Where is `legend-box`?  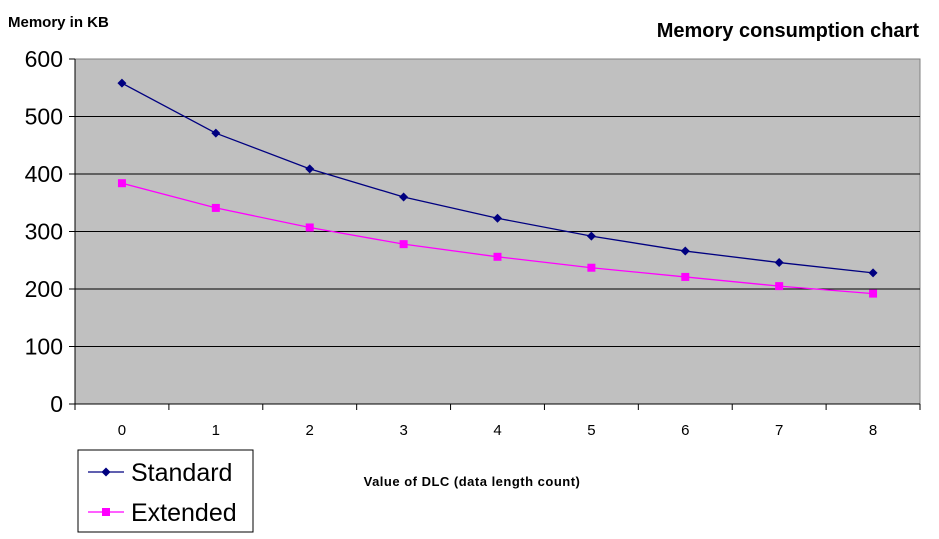
legend-box is located at coordinates (165, 491).